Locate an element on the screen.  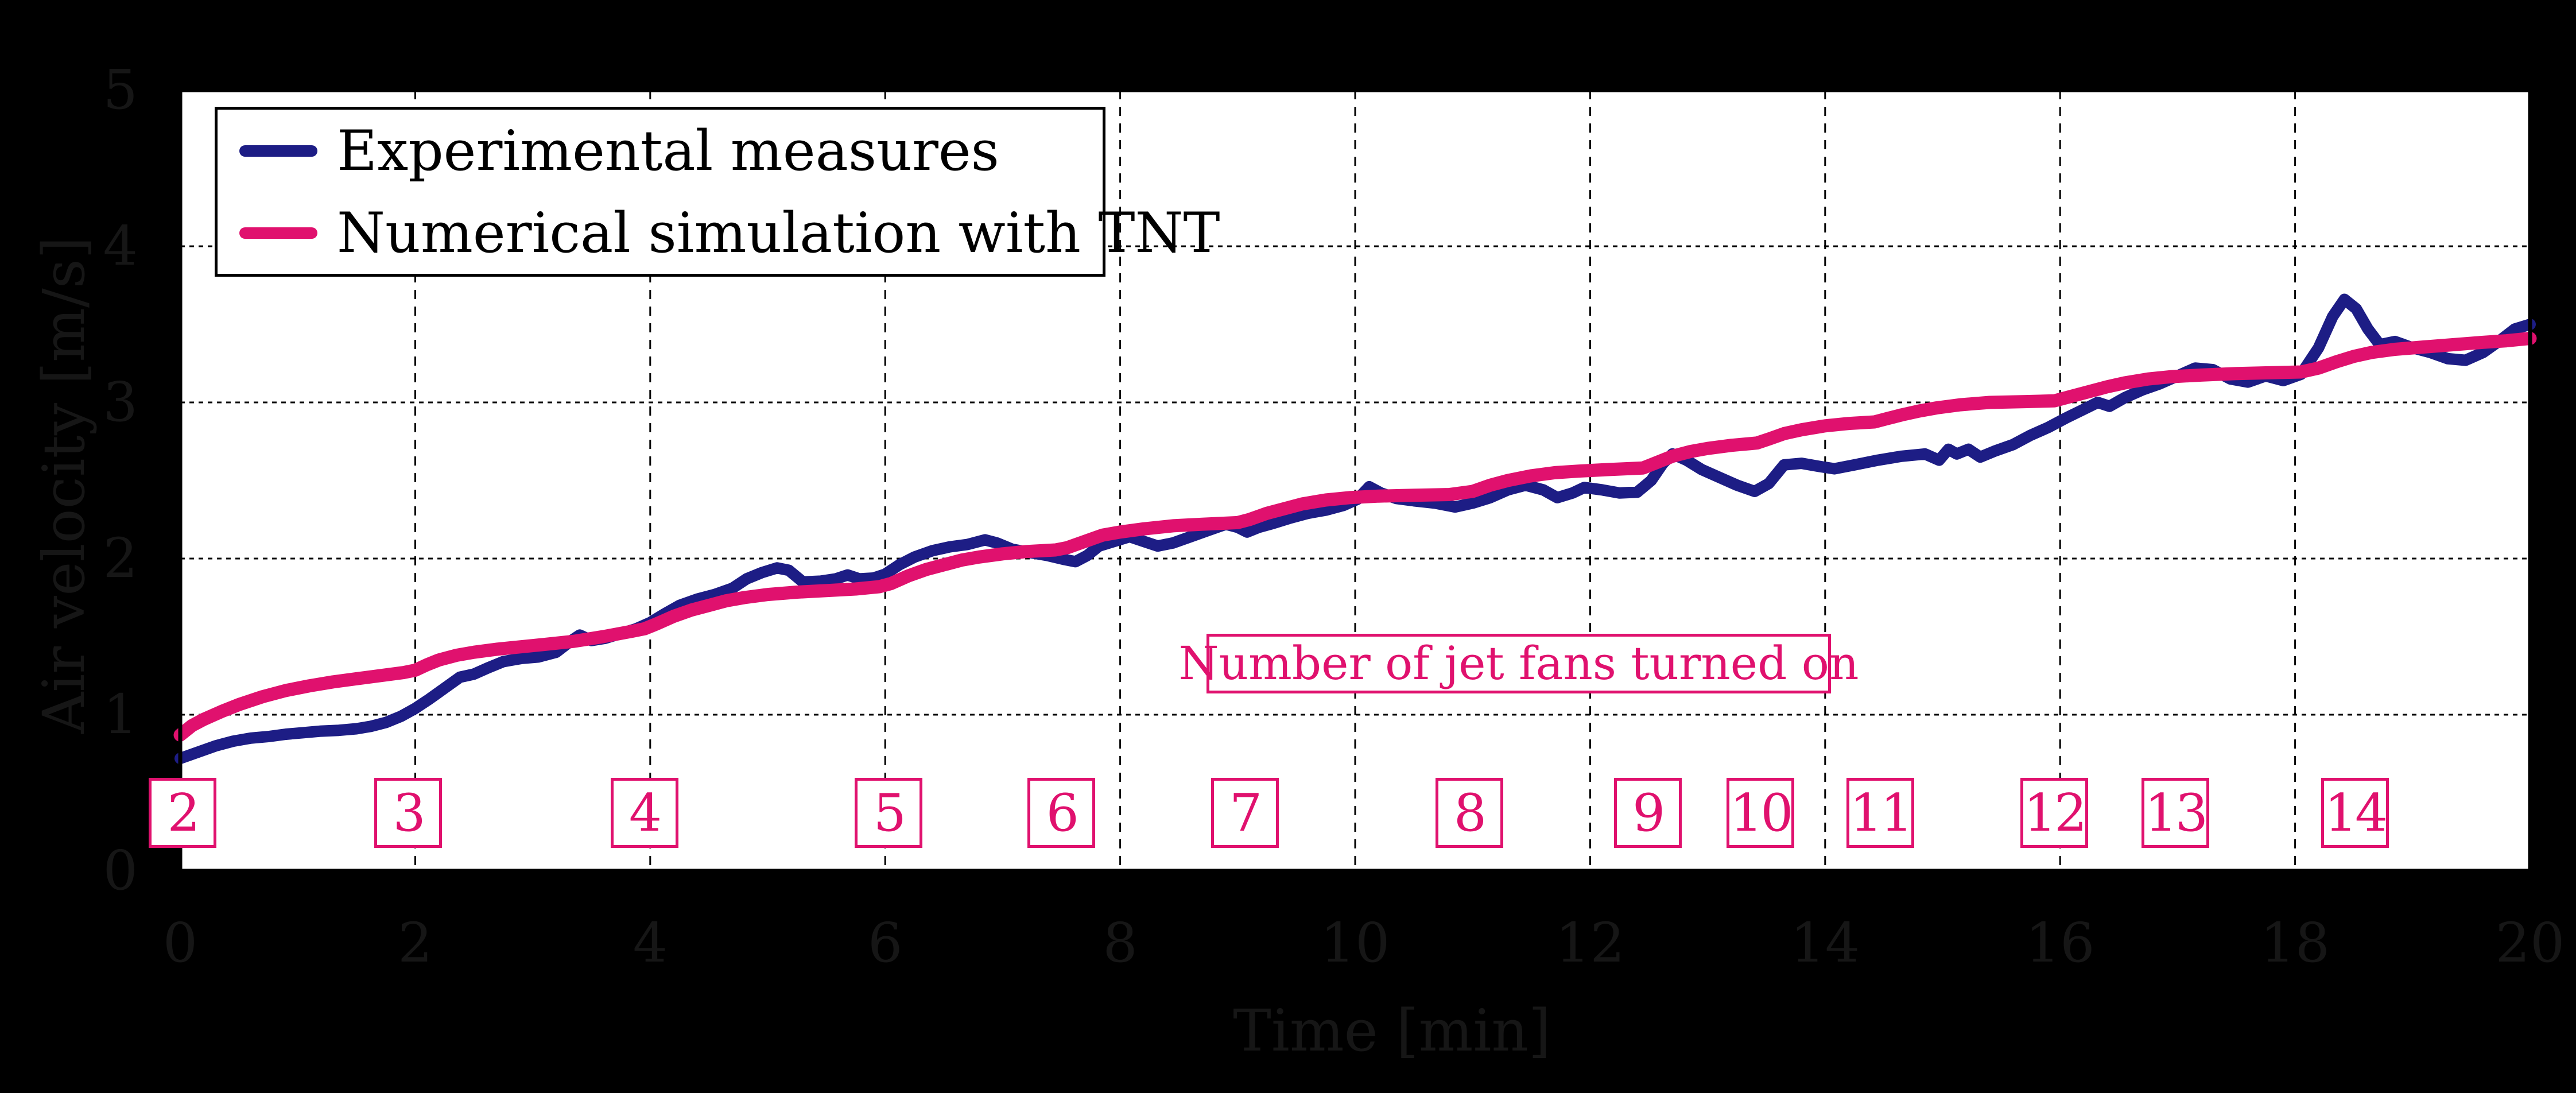
y-tick-label: 2 is located at coordinates (120, 558).